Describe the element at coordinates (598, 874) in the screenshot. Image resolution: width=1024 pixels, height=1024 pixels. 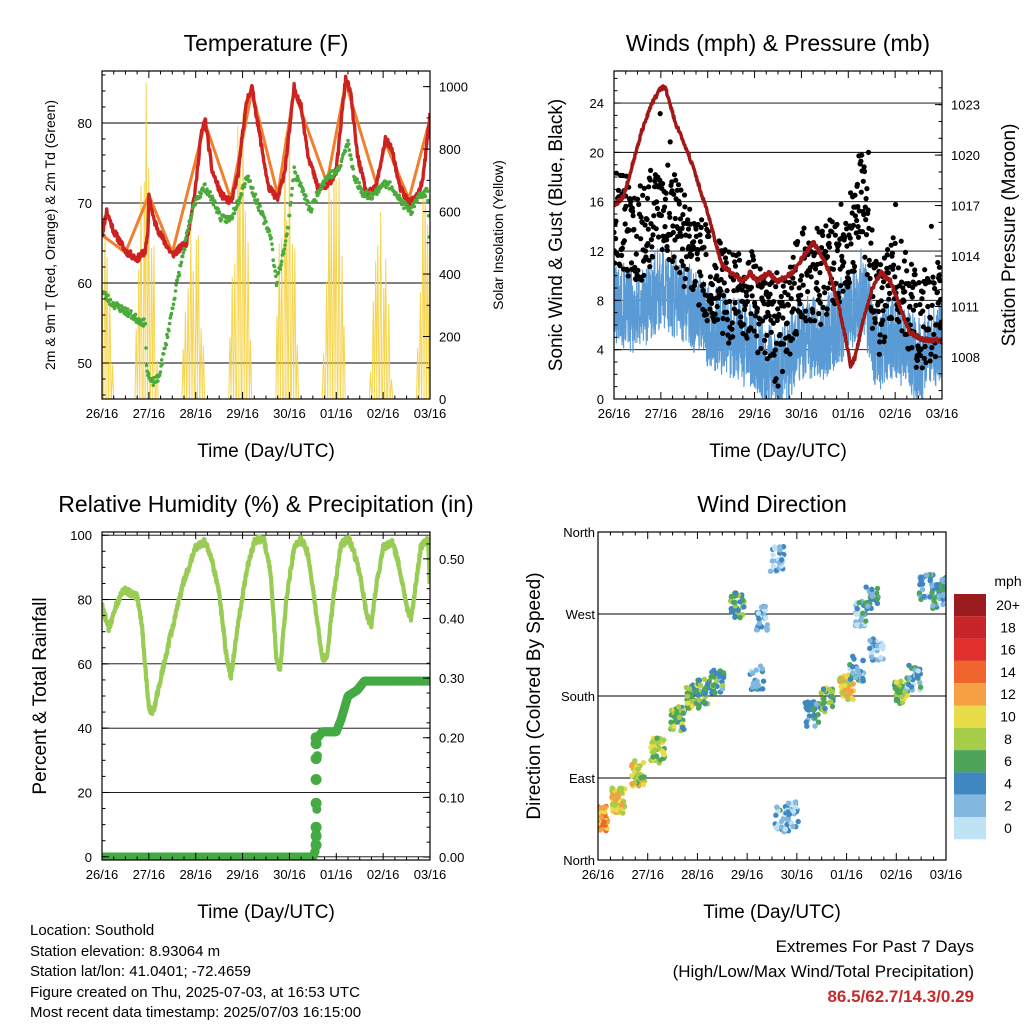
I see `x-tick-label: 26/16` at that location.